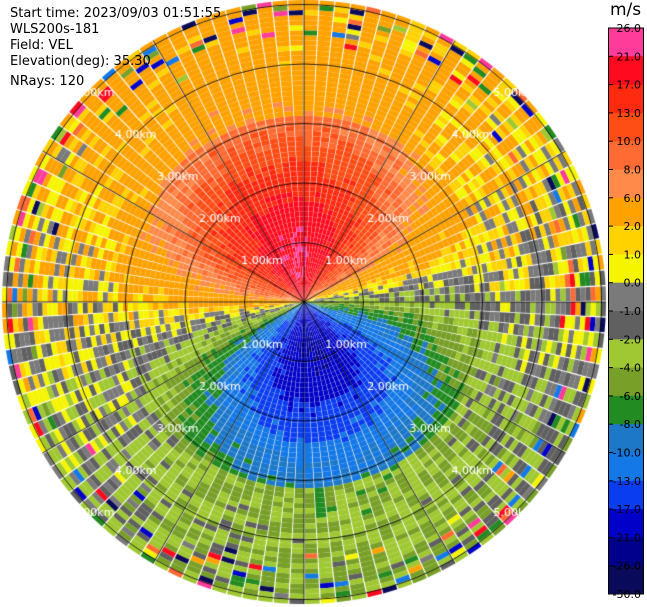 This screenshot has height=607, width=647. I want to click on colorbar-tick-label: 2.0, so click(633, 226).